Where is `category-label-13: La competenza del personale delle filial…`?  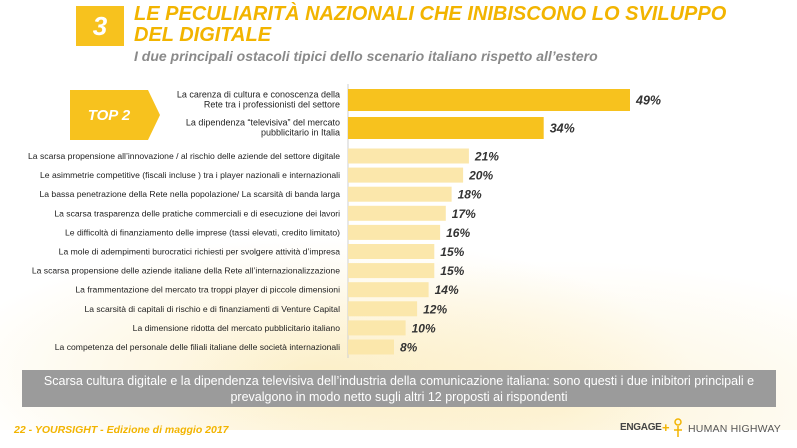
category-label-13: La competenza del personale delle filial… is located at coordinates (197, 347).